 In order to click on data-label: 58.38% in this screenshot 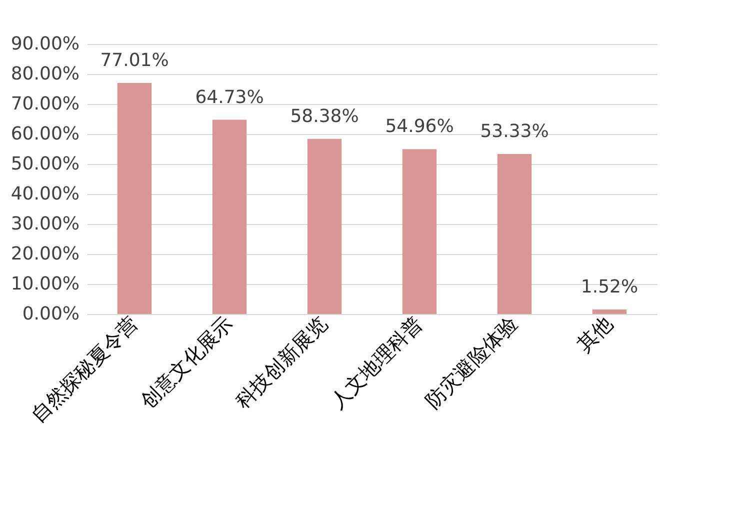, I will do `click(324, 116)`.